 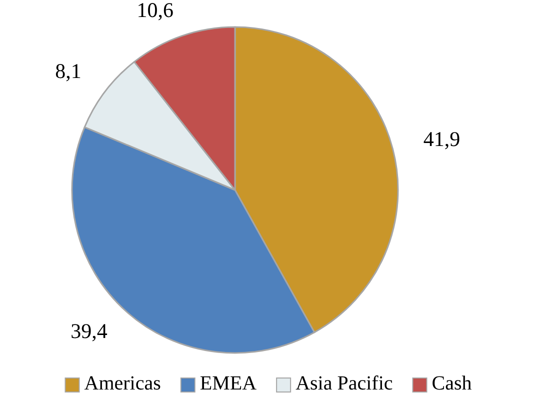 I want to click on legend-label: Cash, so click(x=452, y=383).